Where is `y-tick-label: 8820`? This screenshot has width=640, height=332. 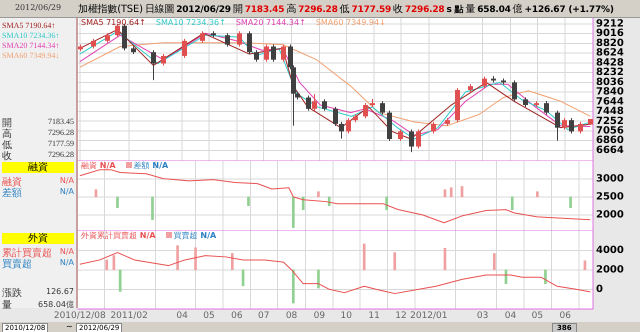
y-tick-label: 8820 is located at coordinates (610, 43).